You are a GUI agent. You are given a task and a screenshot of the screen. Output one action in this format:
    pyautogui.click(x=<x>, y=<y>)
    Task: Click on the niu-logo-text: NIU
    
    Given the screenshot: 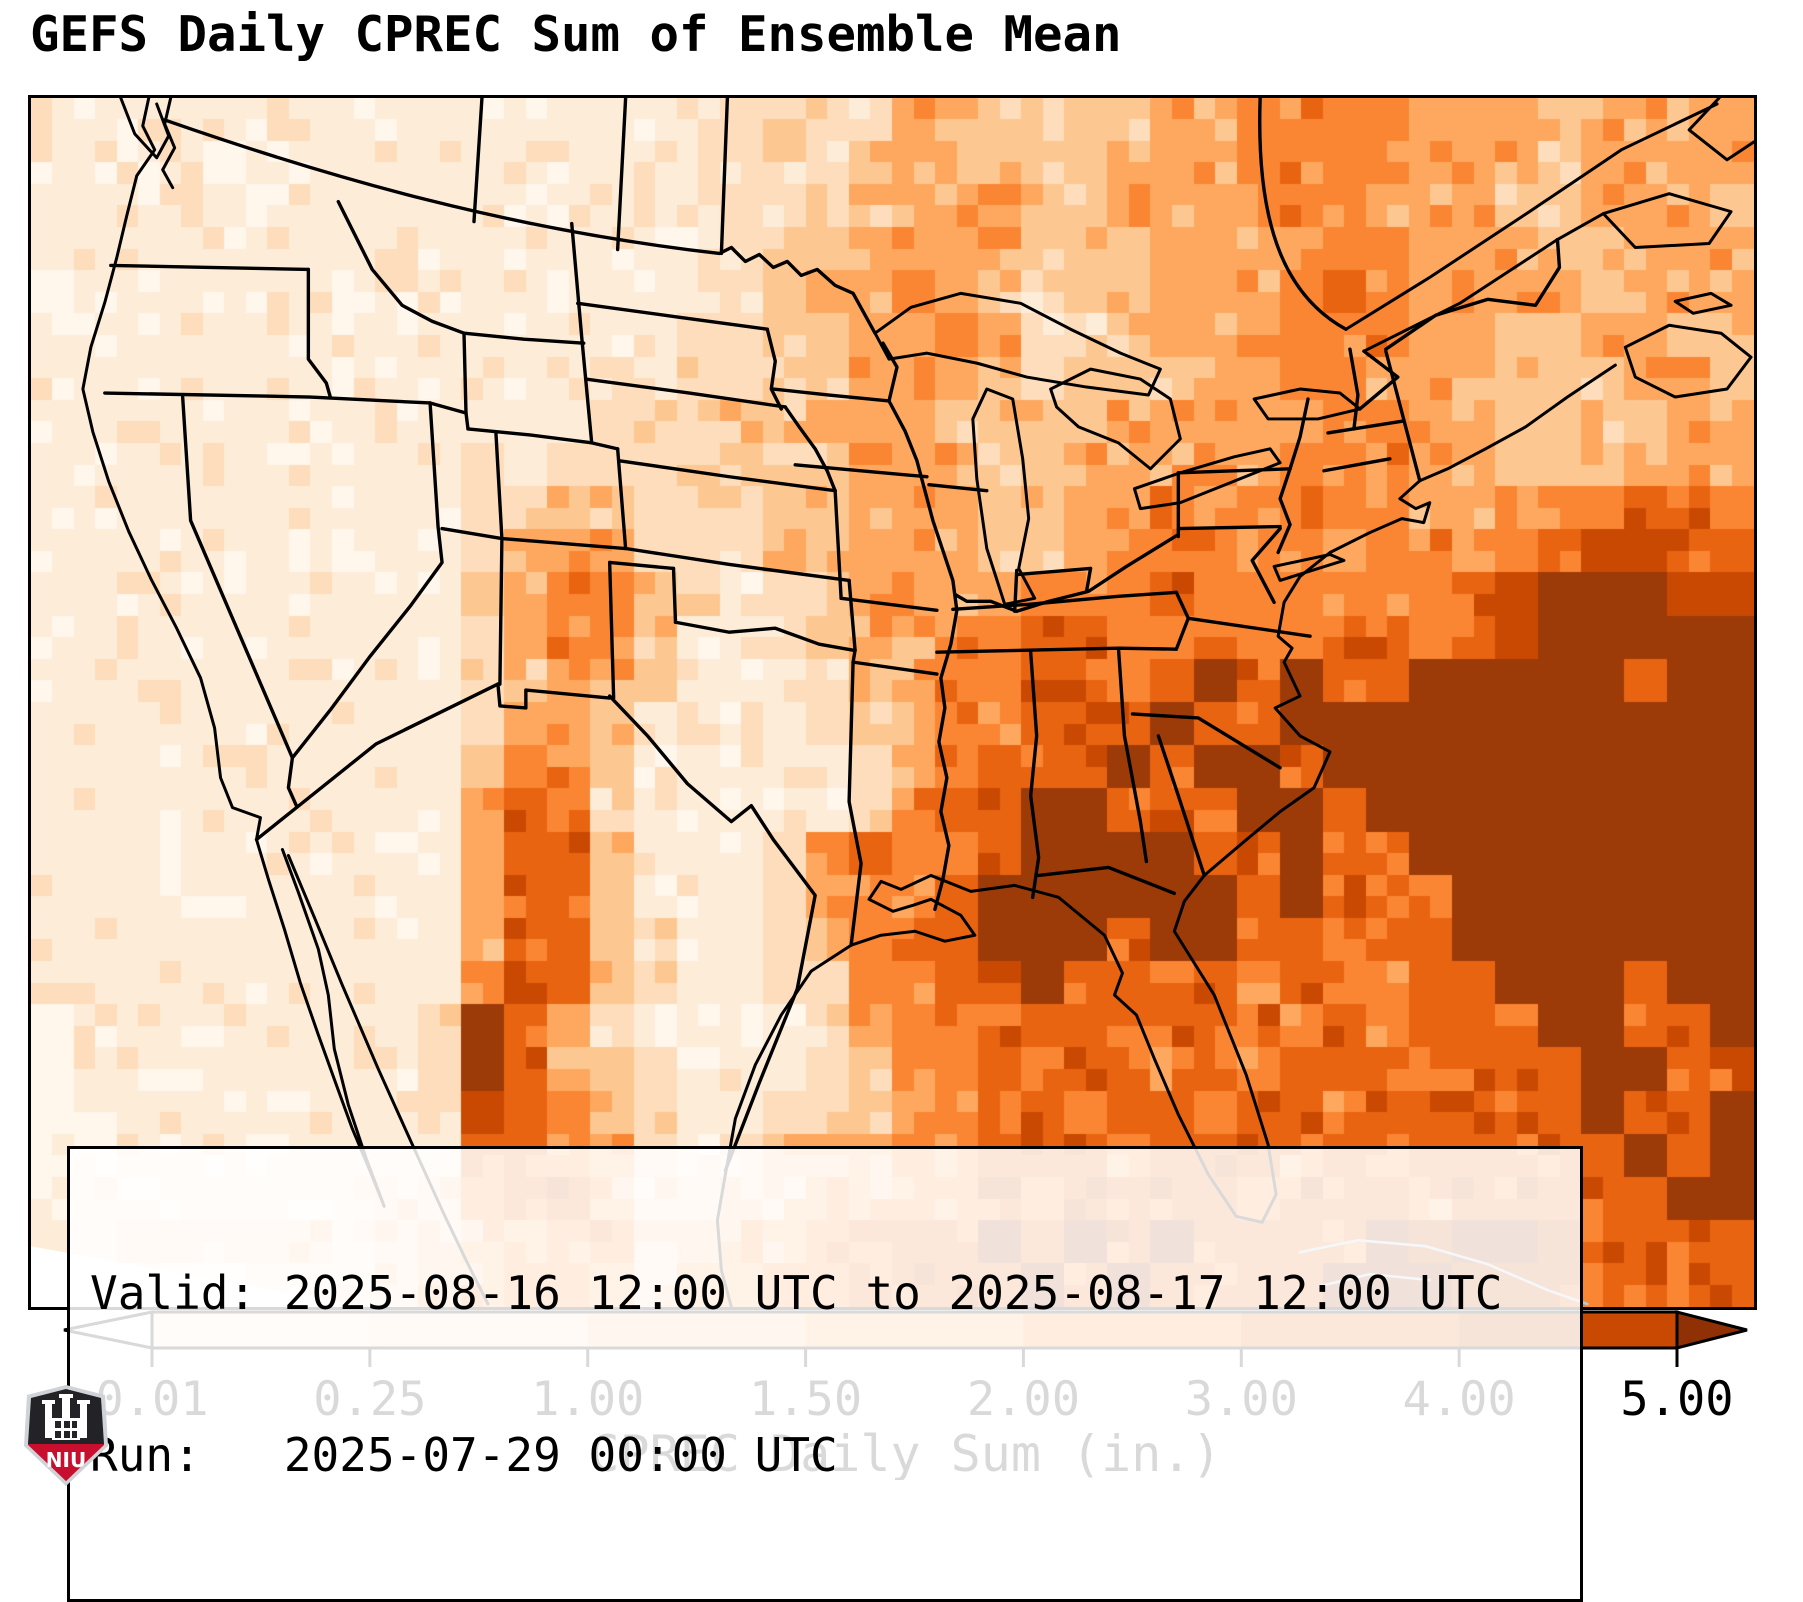 What is the action you would take?
    pyautogui.click(x=66, y=1460)
    